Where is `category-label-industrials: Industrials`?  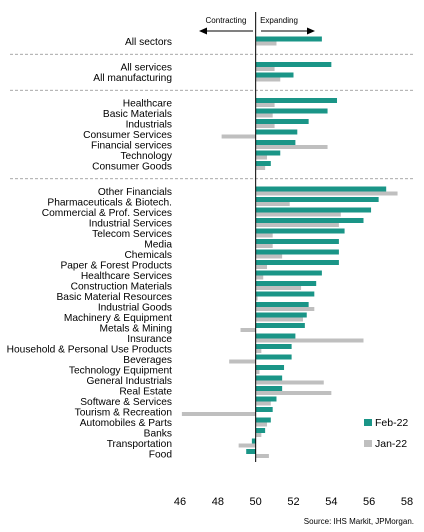
category-label-industrials: Industrials is located at coordinates (149, 125).